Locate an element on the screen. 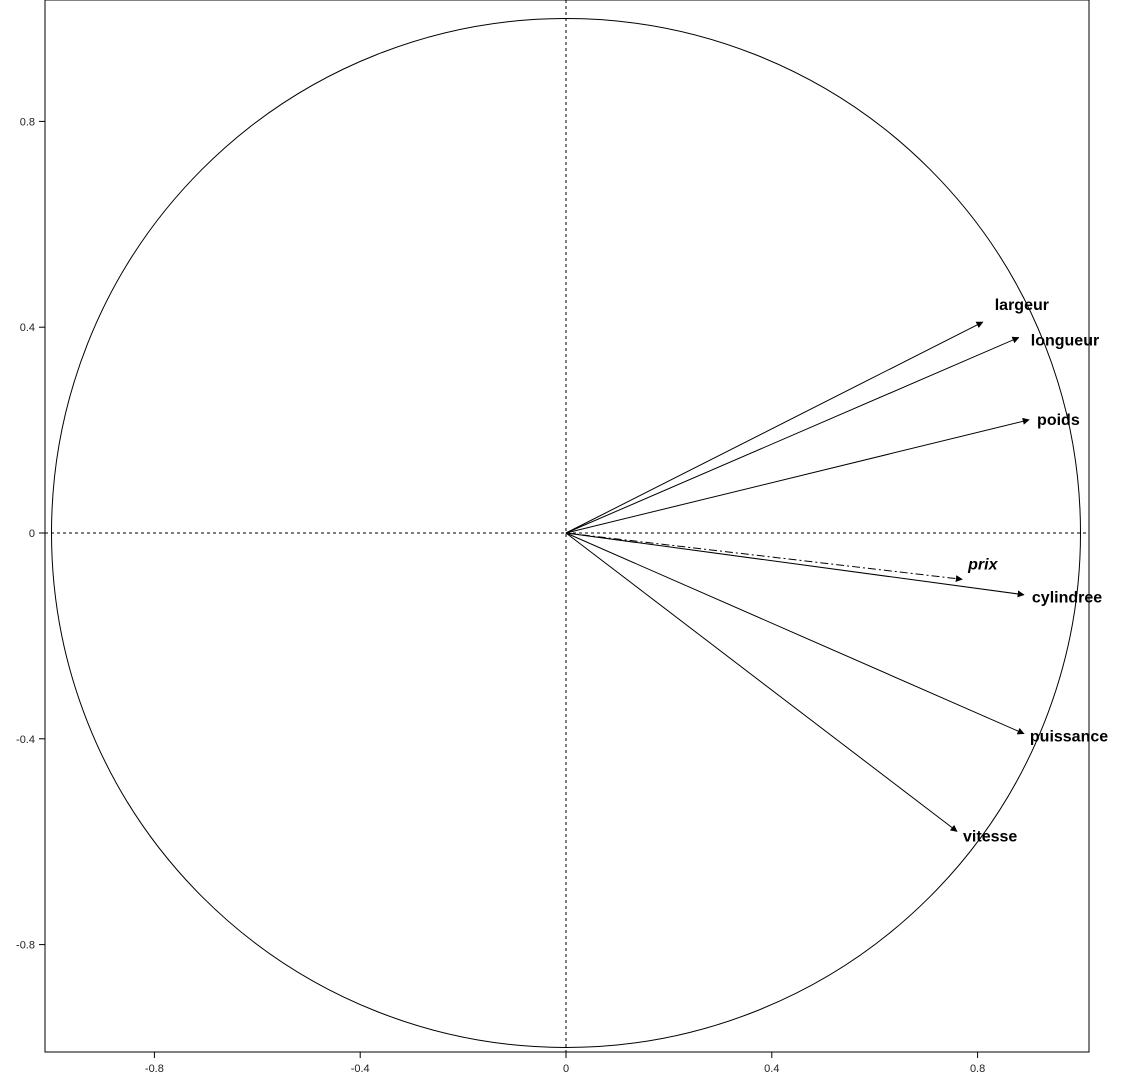 This screenshot has height=1084, width=1123. arrow-longueur is located at coordinates (792, 435).